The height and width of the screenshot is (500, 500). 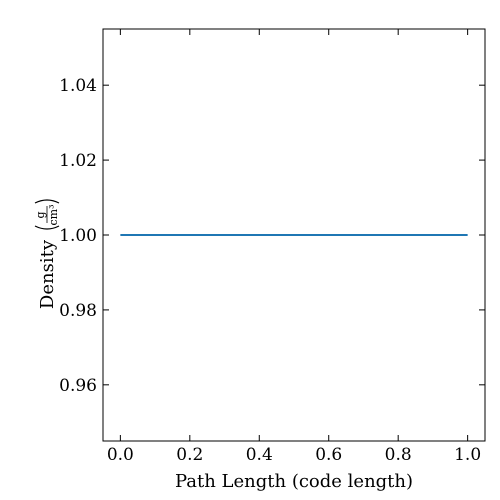 What do you see at coordinates (78, 86) in the screenshot?
I see `y-tick-label: 1.04` at bounding box center [78, 86].